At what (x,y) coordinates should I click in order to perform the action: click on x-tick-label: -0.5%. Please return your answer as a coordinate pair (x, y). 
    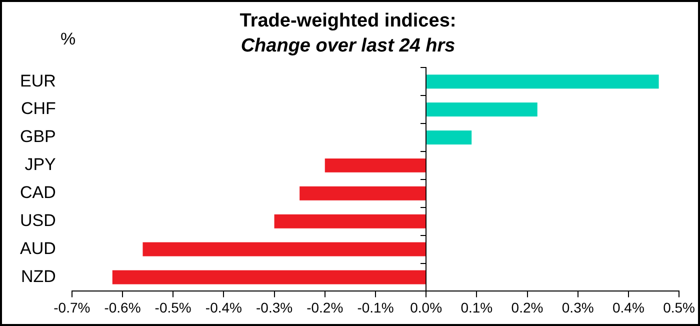
    Looking at the image, I should click on (173, 307).